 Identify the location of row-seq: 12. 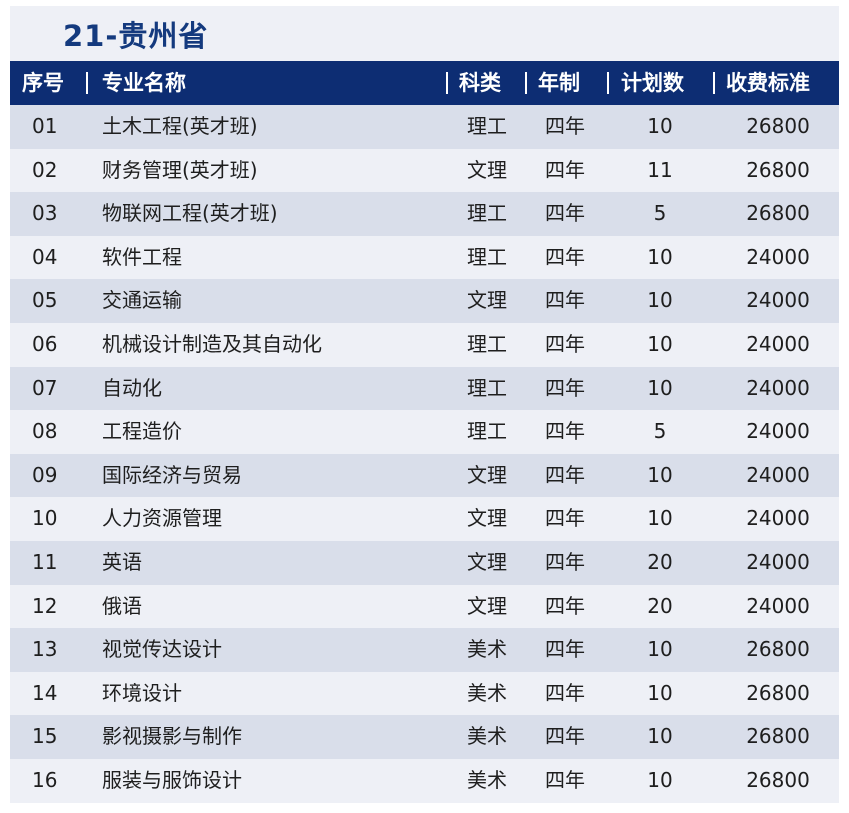
(45, 605).